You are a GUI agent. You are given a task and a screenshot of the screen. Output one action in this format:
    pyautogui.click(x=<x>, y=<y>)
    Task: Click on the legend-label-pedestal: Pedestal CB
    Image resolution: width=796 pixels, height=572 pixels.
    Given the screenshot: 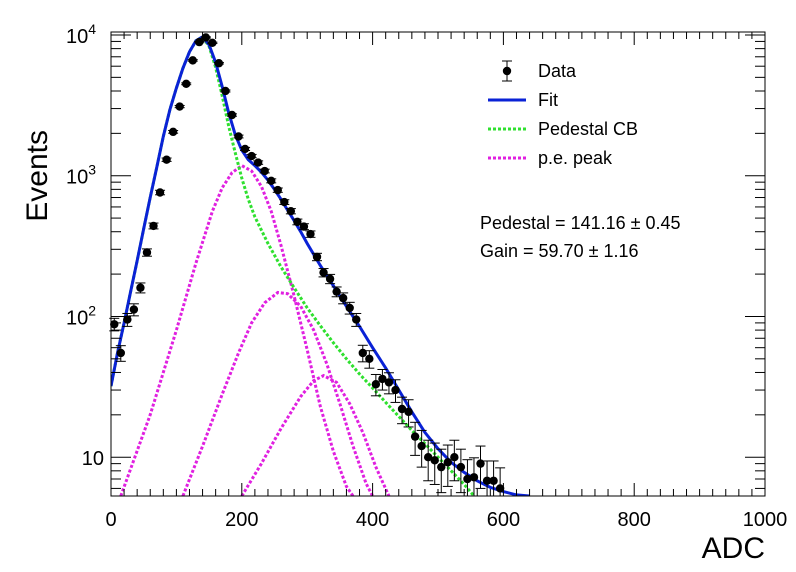 What is the action you would take?
    pyautogui.click(x=588, y=129)
    